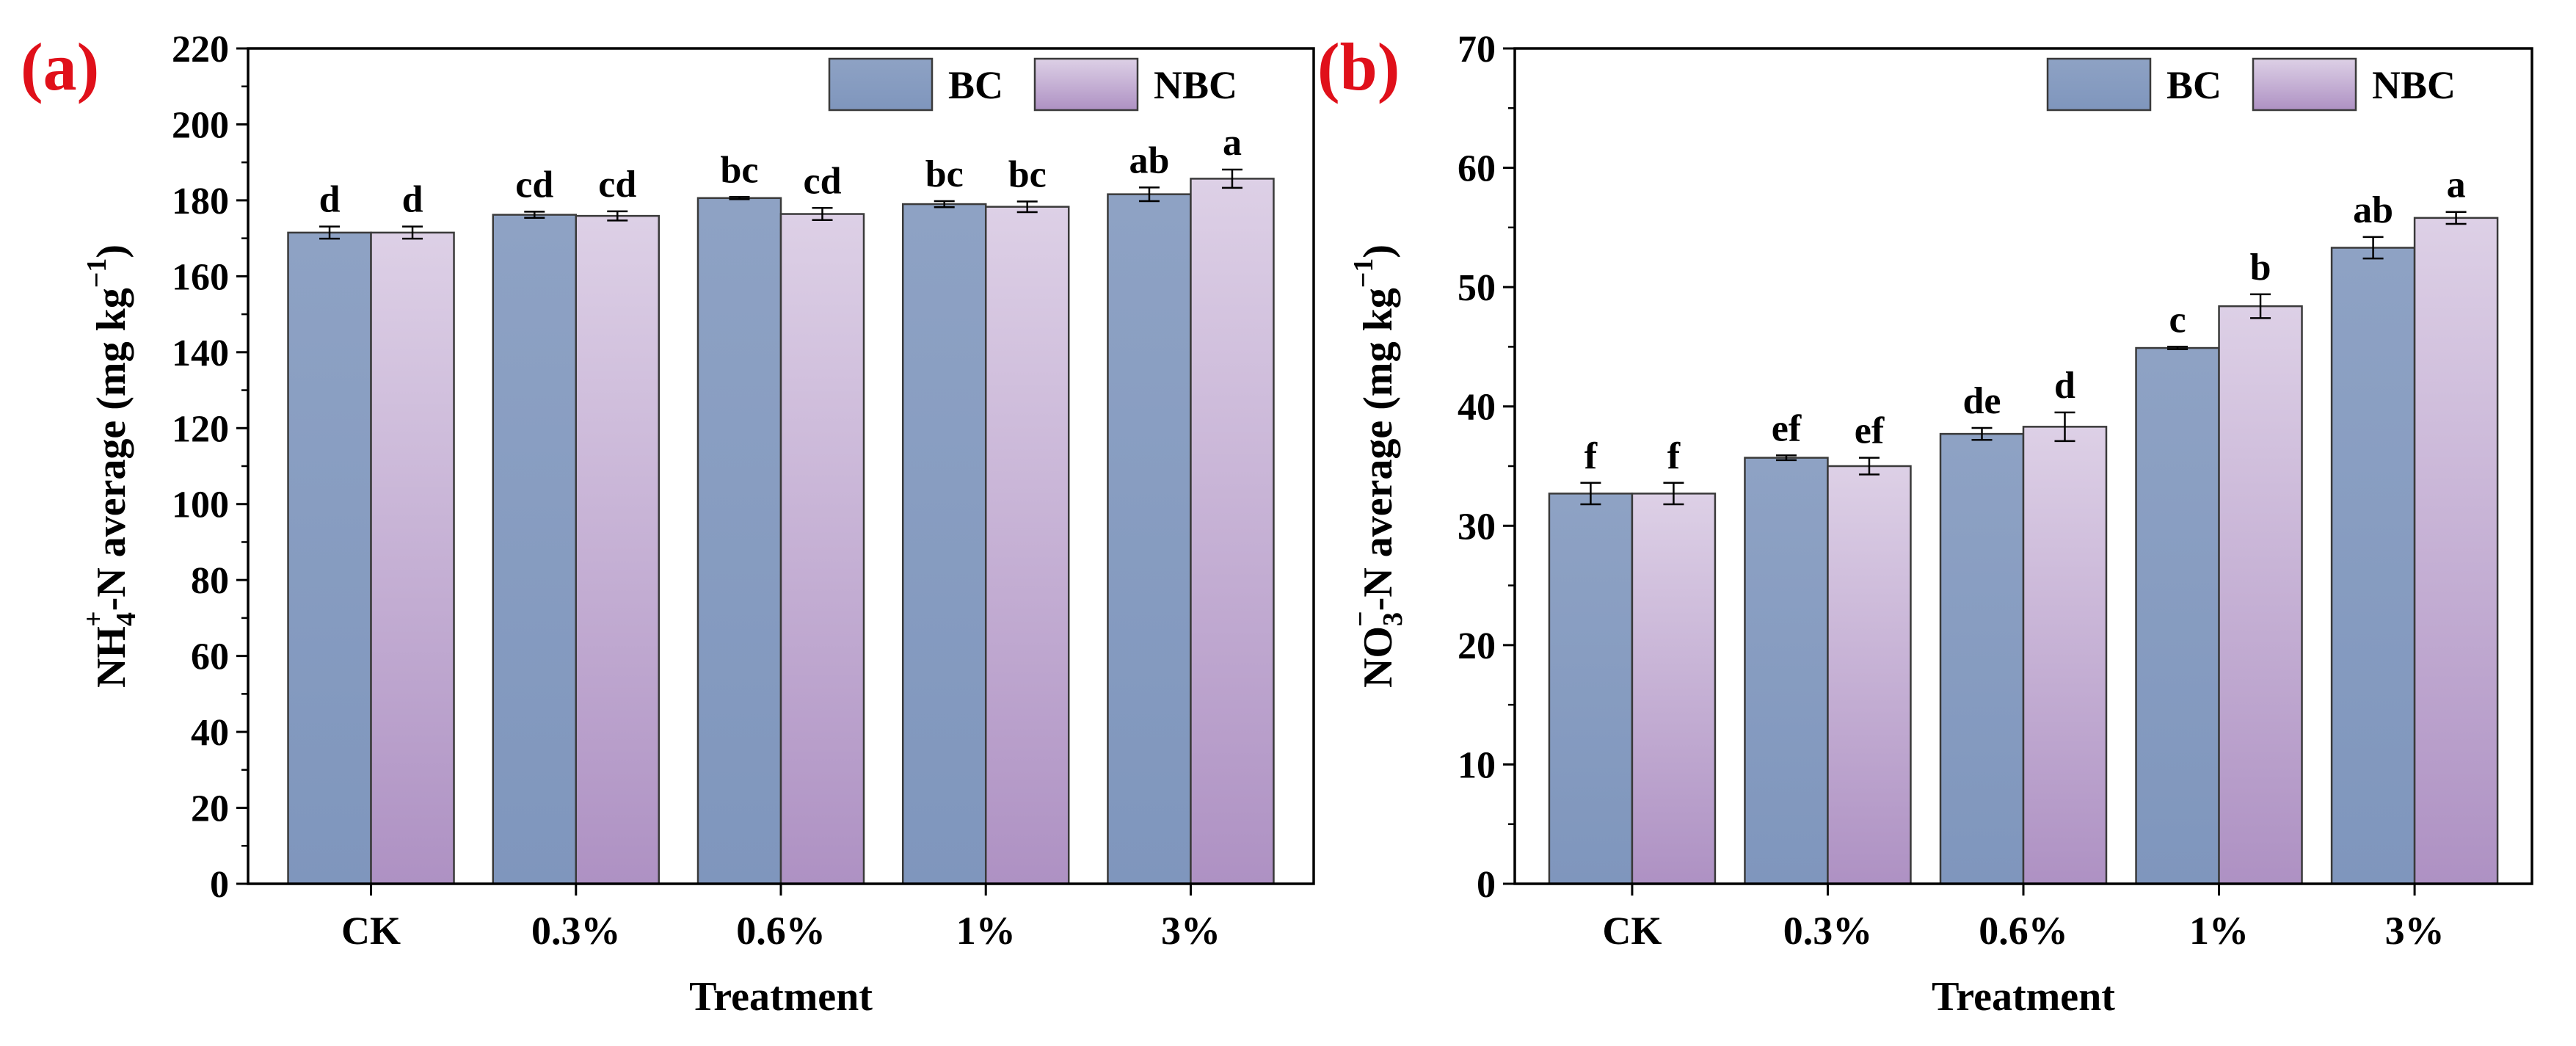  Describe the element at coordinates (1393, 619) in the screenshot. I see `y-label-subscript: 3` at that location.